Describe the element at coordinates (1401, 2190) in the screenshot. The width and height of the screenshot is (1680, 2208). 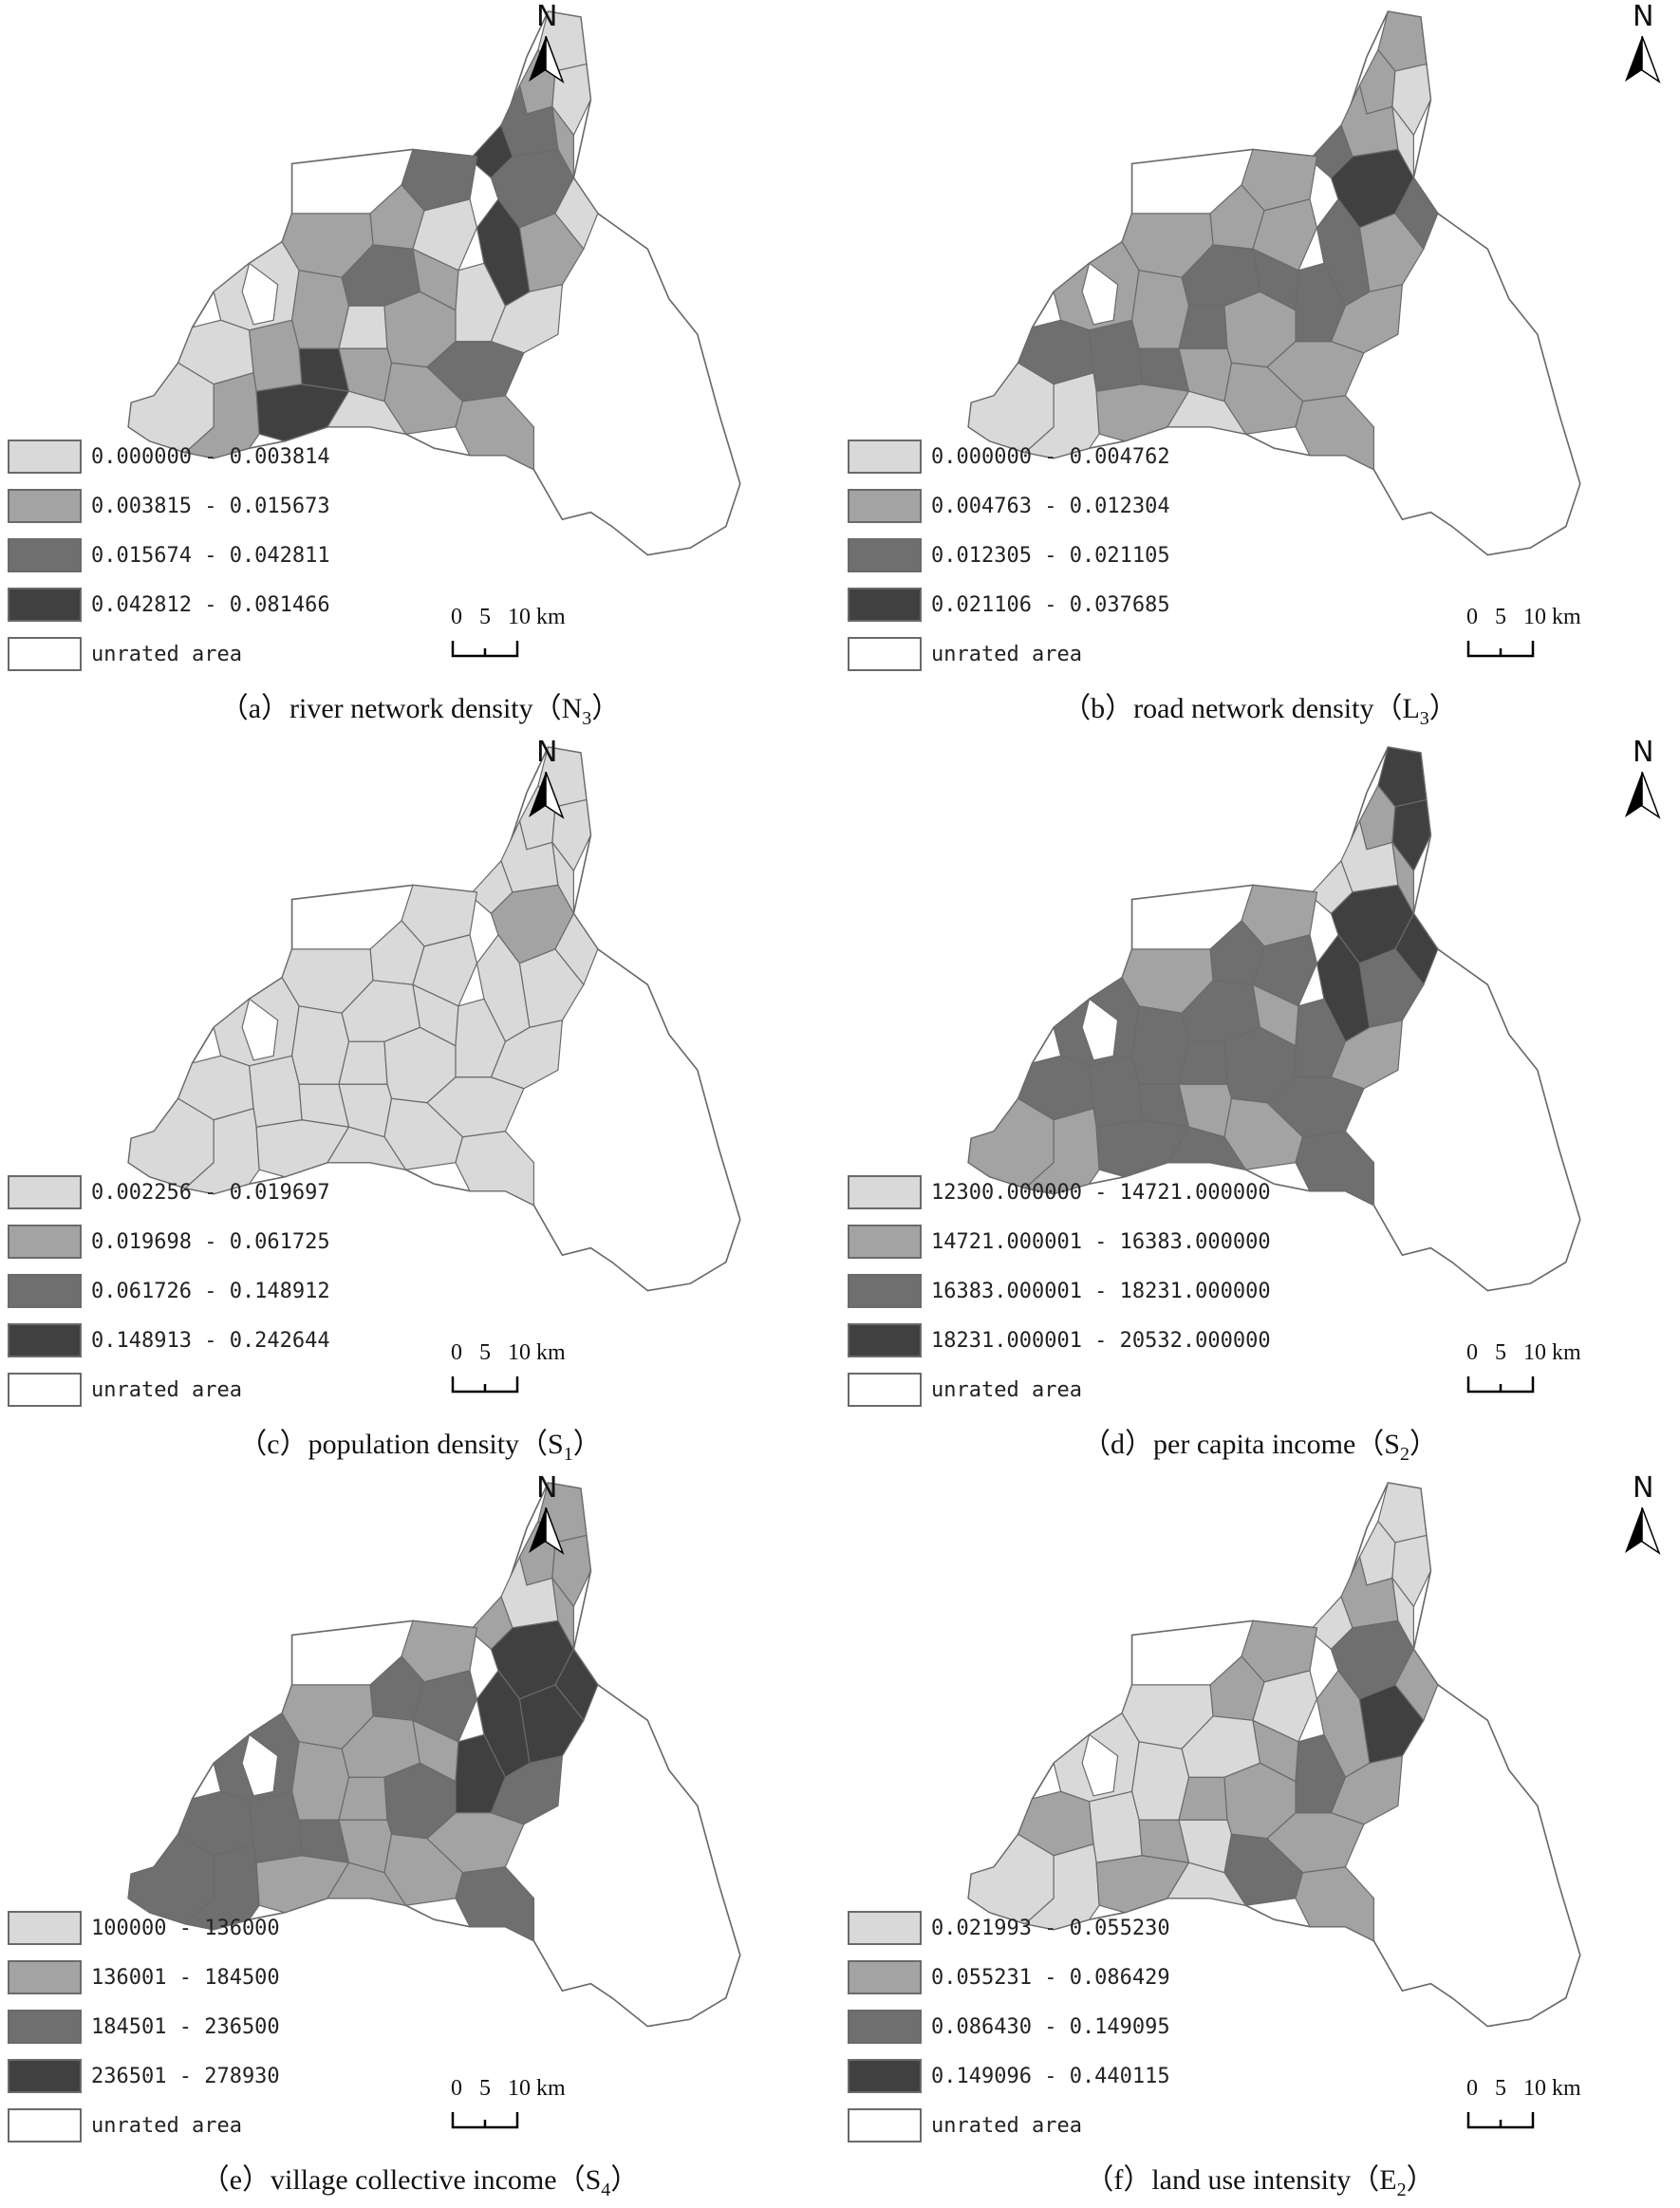
I see `caption-subscript: 2` at that location.